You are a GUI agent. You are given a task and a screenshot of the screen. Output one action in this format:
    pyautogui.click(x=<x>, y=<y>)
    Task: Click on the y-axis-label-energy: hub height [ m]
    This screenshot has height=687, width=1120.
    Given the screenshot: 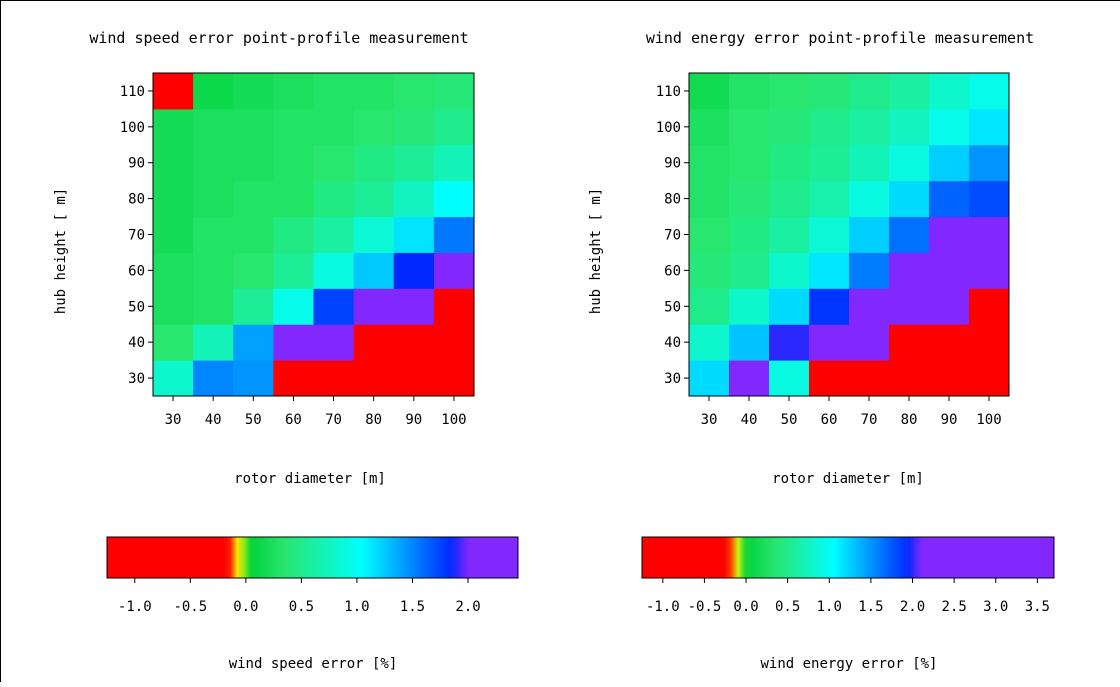 What is the action you would take?
    pyautogui.click(x=596, y=251)
    